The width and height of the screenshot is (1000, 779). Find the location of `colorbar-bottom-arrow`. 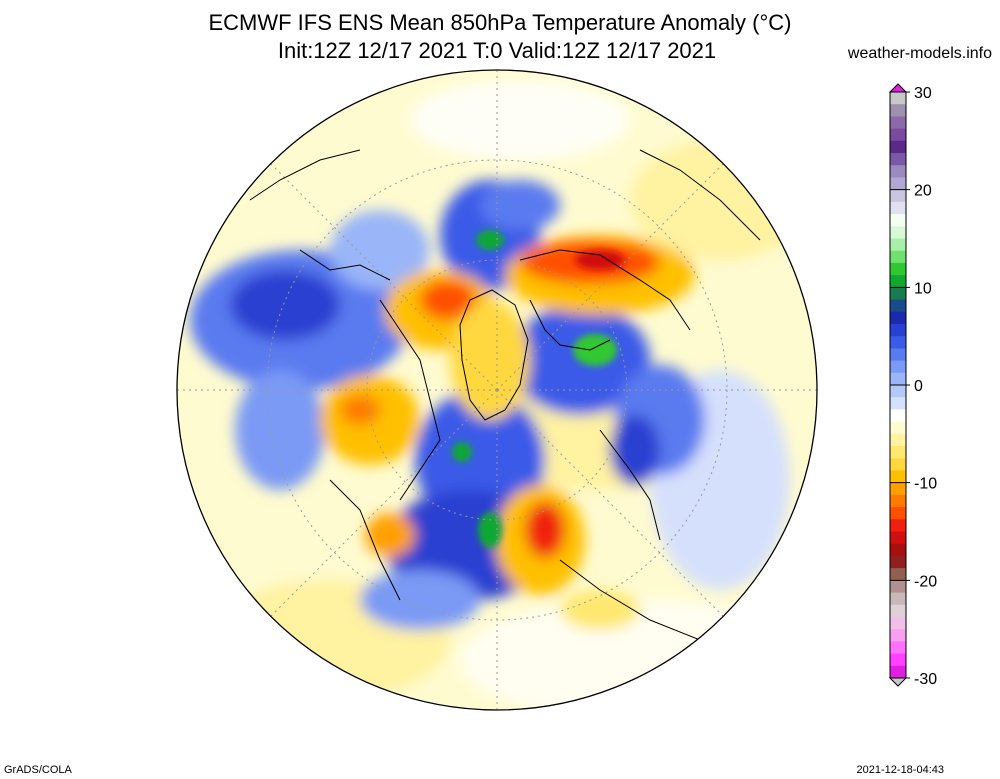

colorbar-bottom-arrow is located at coordinates (898, 682).